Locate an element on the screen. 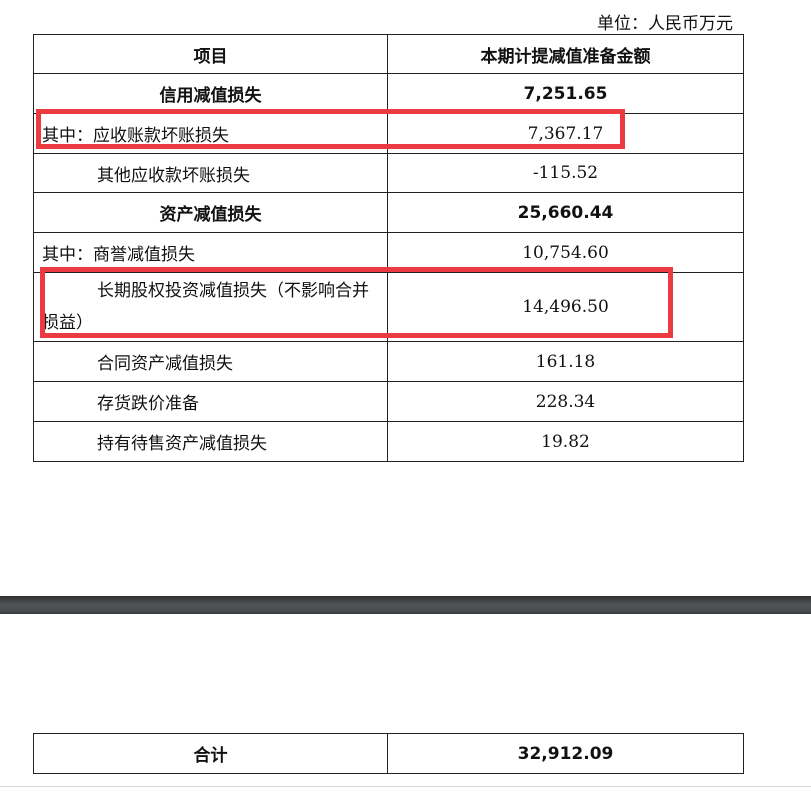 The width and height of the screenshot is (811, 791). table-row: 长期股权投资减值损失（不影响合并 损益） 14,496.50 is located at coordinates (388, 307).